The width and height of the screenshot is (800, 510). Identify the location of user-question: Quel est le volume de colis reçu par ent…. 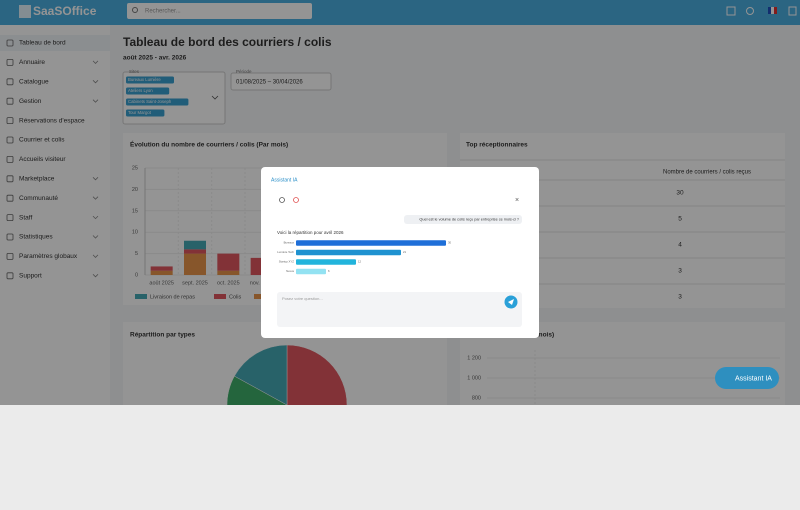
(469, 220).